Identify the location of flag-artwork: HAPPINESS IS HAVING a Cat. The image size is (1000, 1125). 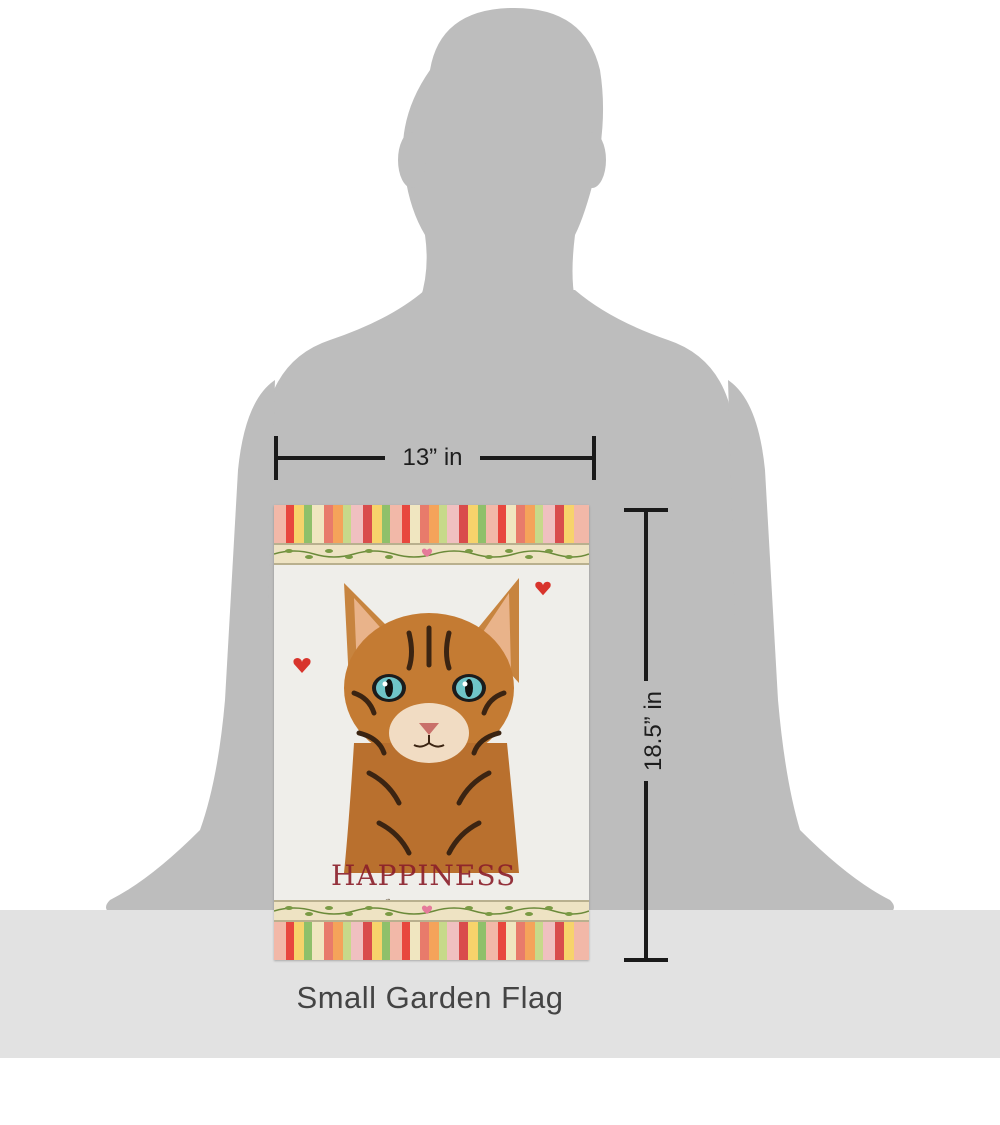
(431, 751).